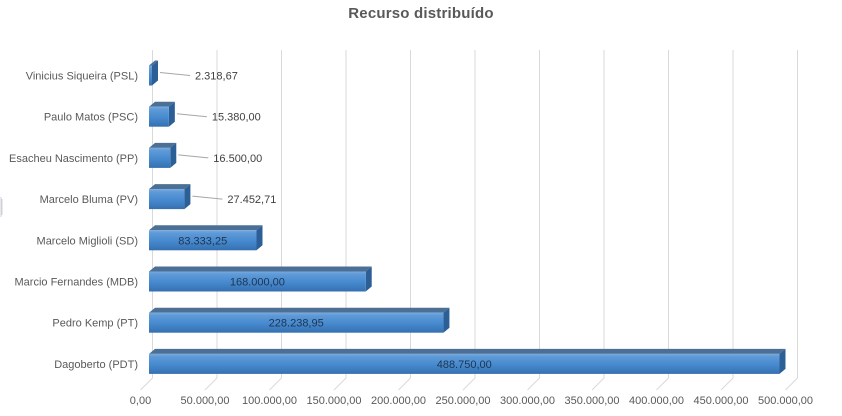  Describe the element at coordinates (73, 159) in the screenshot. I see `category-label: Esacheu Nascimento (PP)` at that location.